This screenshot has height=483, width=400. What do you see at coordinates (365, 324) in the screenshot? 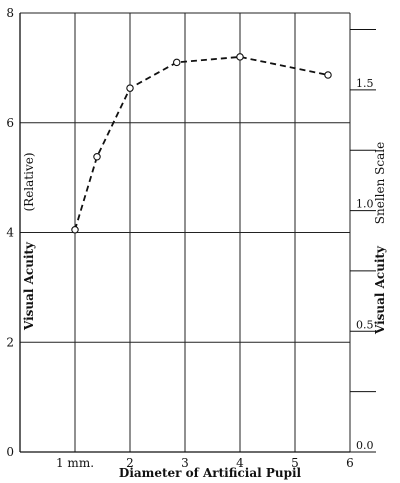
I see `y2-tick-label-1: 0.5` at bounding box center [365, 324].